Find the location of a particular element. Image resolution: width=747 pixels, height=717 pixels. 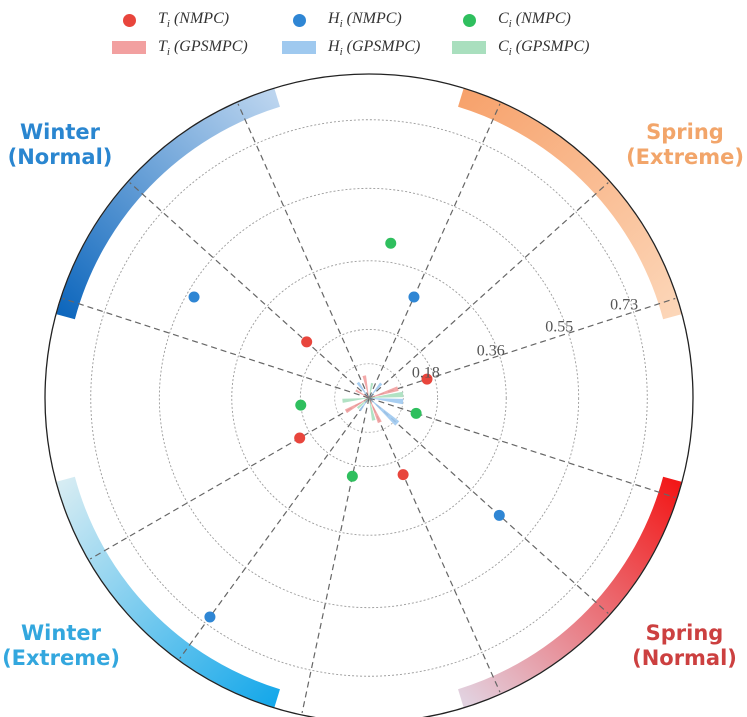

legend-label: Ti (NMPC) is located at coordinates (193, 20).